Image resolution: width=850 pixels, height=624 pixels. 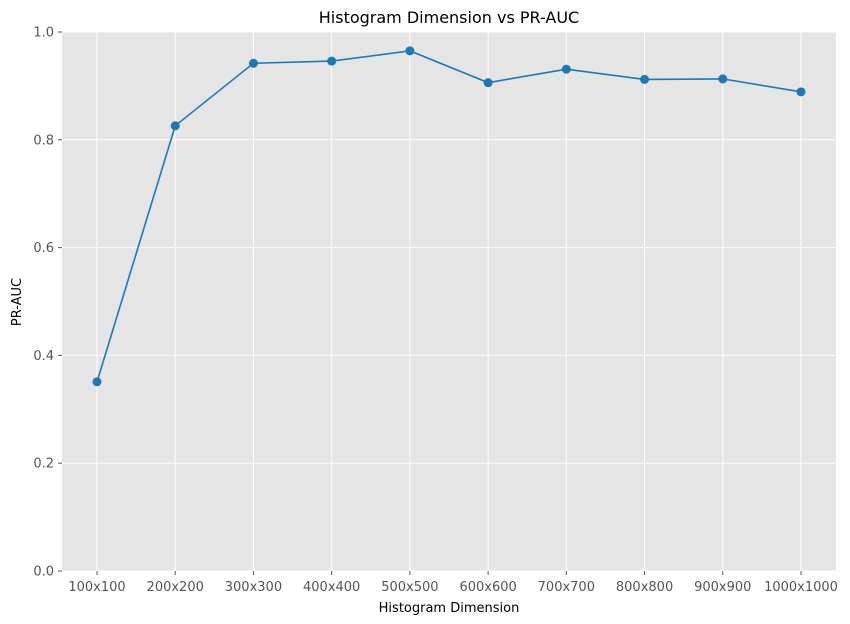 I want to click on data-point-100x100, so click(x=97, y=381).